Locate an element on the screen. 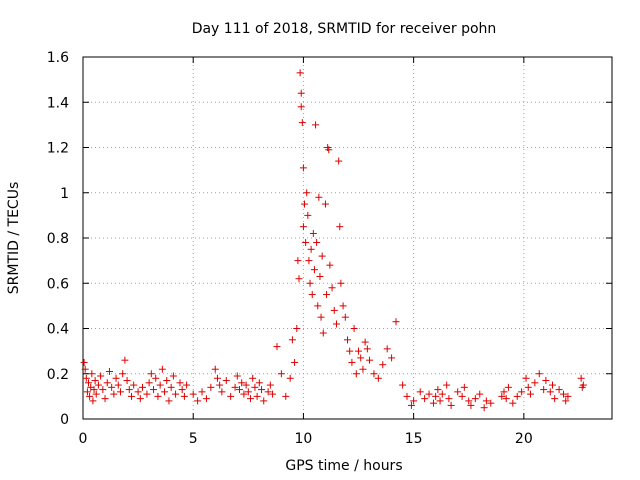  x-tick-label: 10 is located at coordinates (304, 439).